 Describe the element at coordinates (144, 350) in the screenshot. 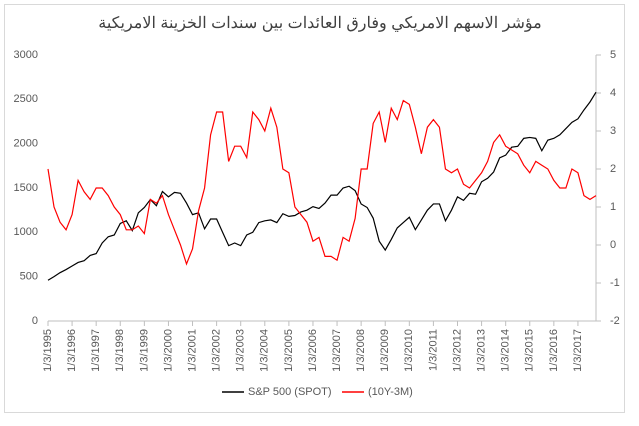

I see `x-tick-label: 1/3/1999` at that location.